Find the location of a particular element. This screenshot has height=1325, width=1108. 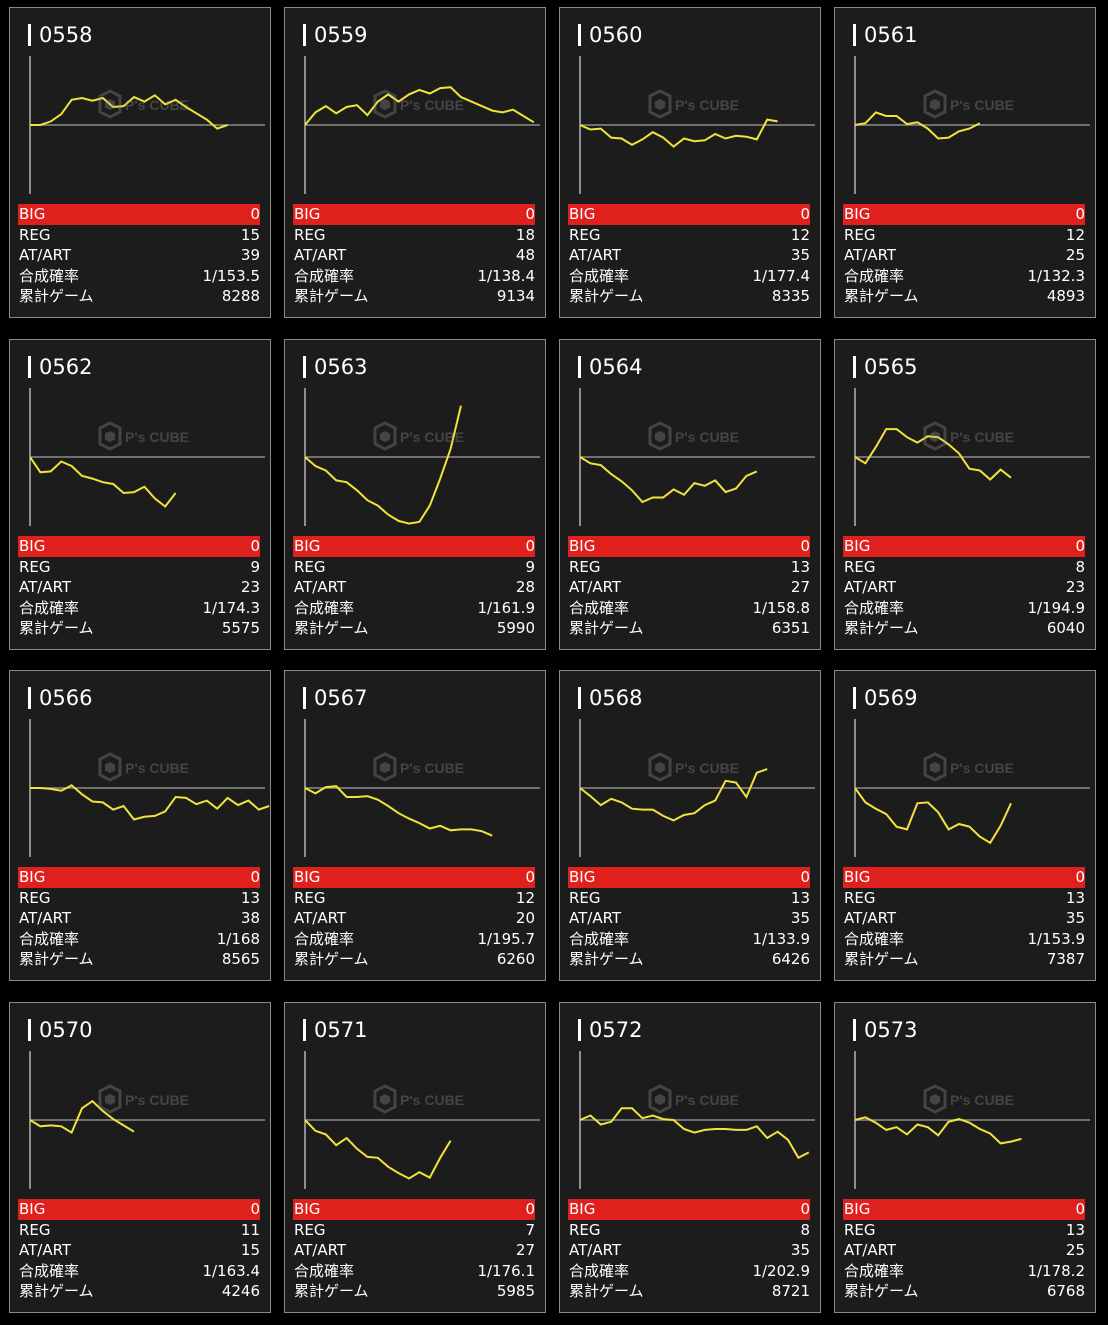

machine-card-0569: 0569 P's CUBE BIG 0 REG 13 AT/ART is located at coordinates (965, 825).